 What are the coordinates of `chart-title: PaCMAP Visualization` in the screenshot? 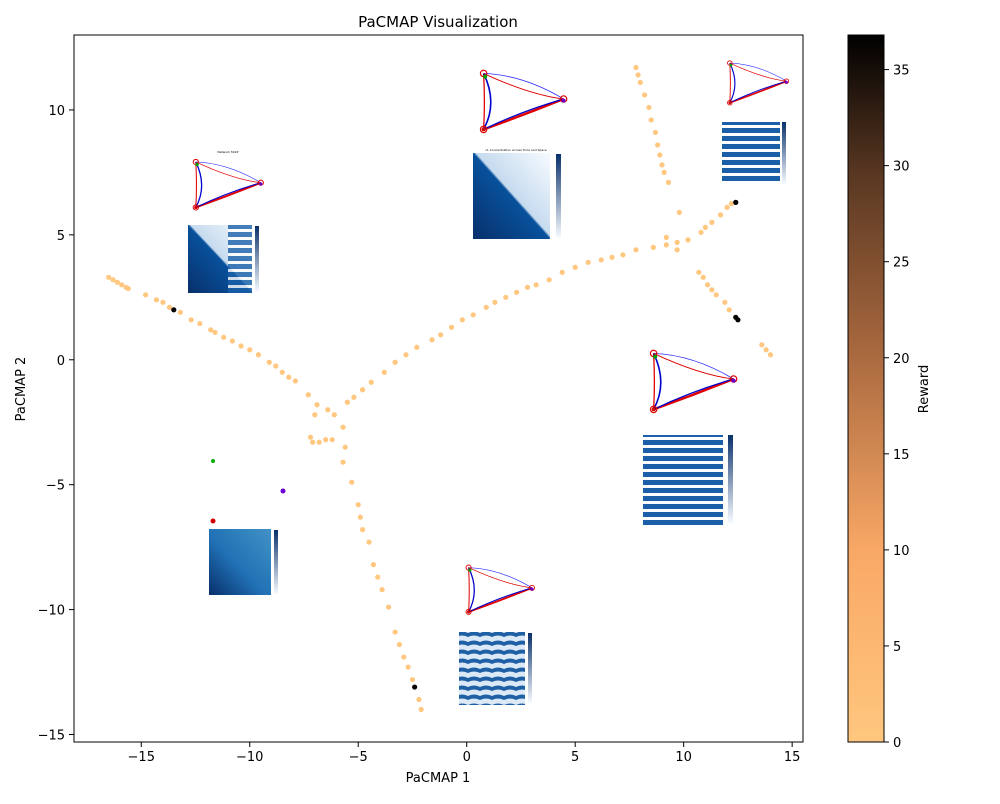 It's located at (438, 22).